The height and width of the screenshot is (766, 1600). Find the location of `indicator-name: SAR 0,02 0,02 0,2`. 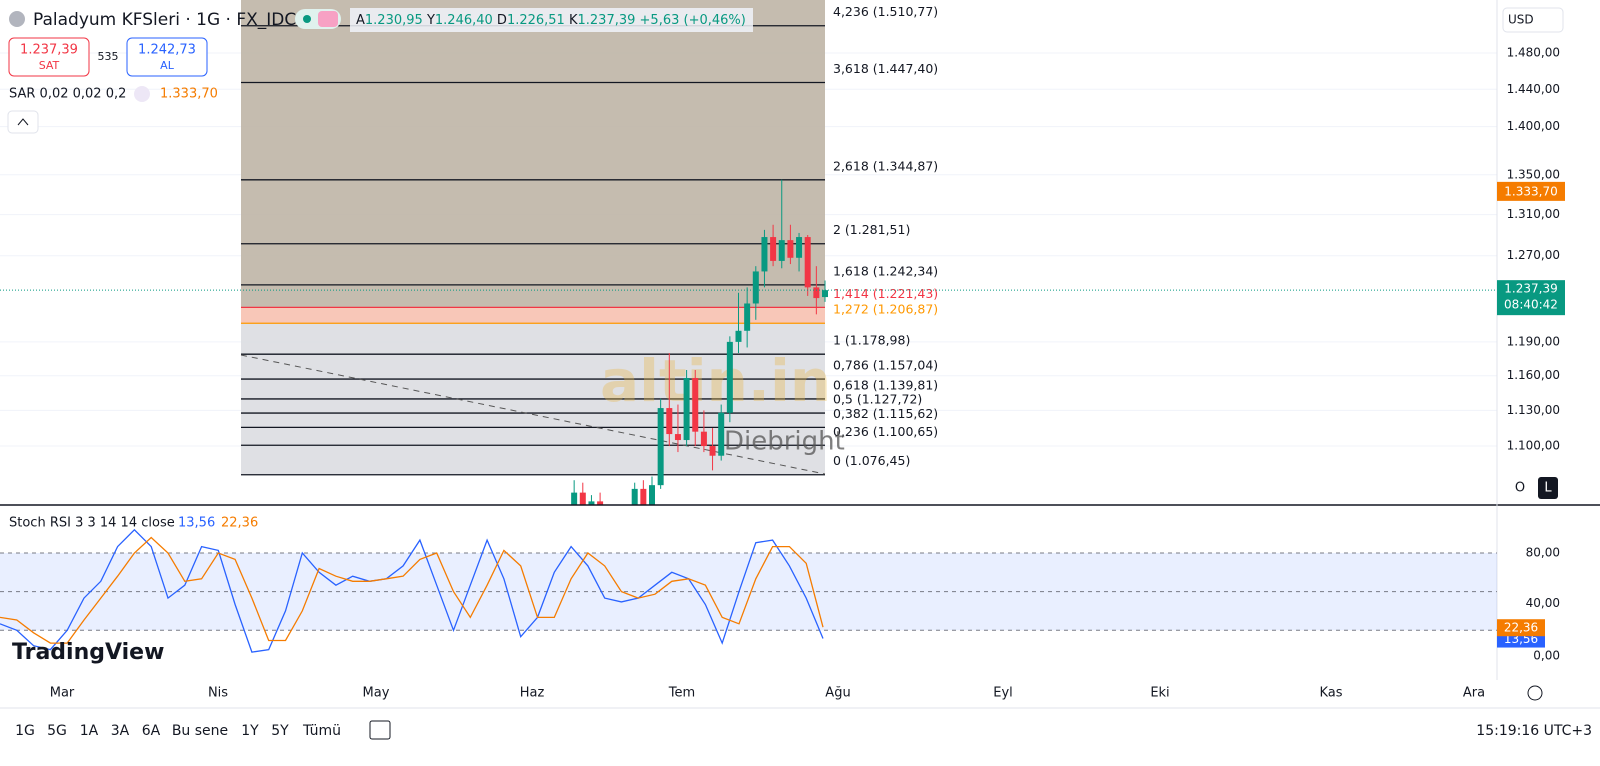

indicator-name: SAR 0,02 0,02 0,2 is located at coordinates (67, 94).